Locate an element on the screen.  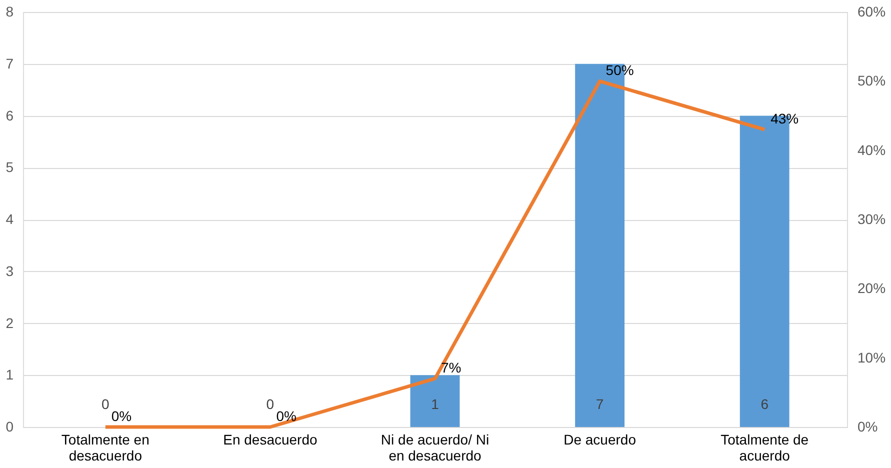
data-label: 6 is located at coordinates (764, 404).